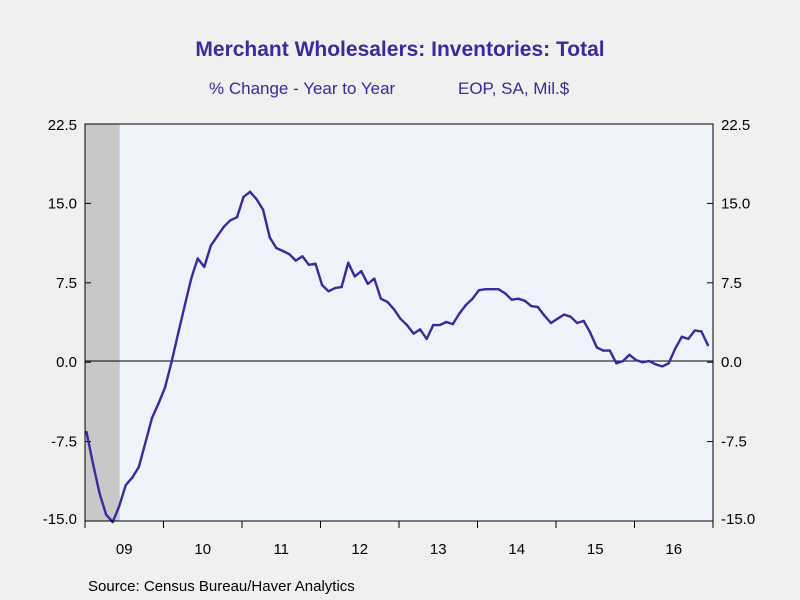 This screenshot has height=600, width=800. I want to click on recession-shading, so click(102, 322).